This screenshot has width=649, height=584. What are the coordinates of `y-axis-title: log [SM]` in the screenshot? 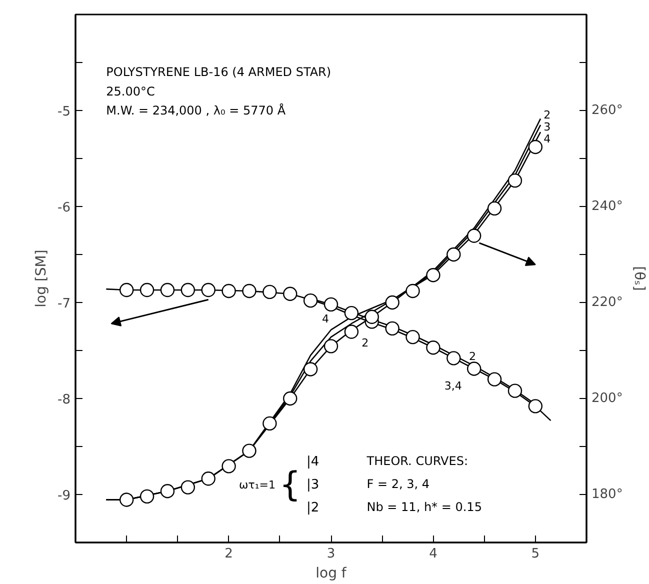 It's located at (42, 279).